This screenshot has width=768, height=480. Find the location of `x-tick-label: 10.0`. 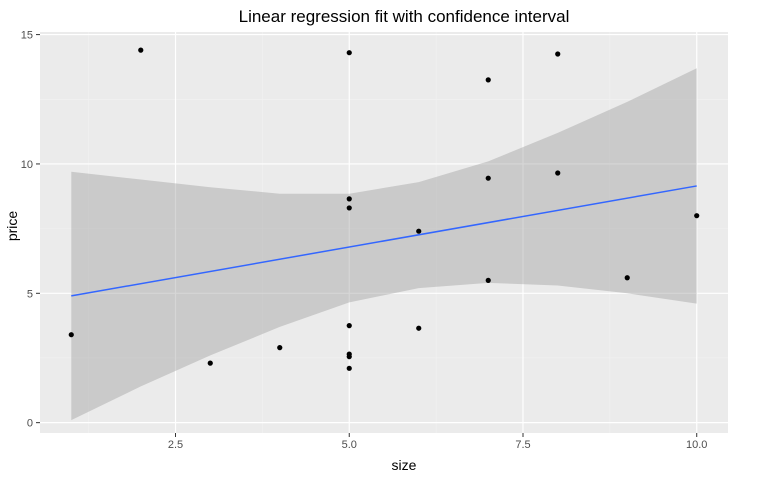

x-tick-label: 10.0 is located at coordinates (696, 445).